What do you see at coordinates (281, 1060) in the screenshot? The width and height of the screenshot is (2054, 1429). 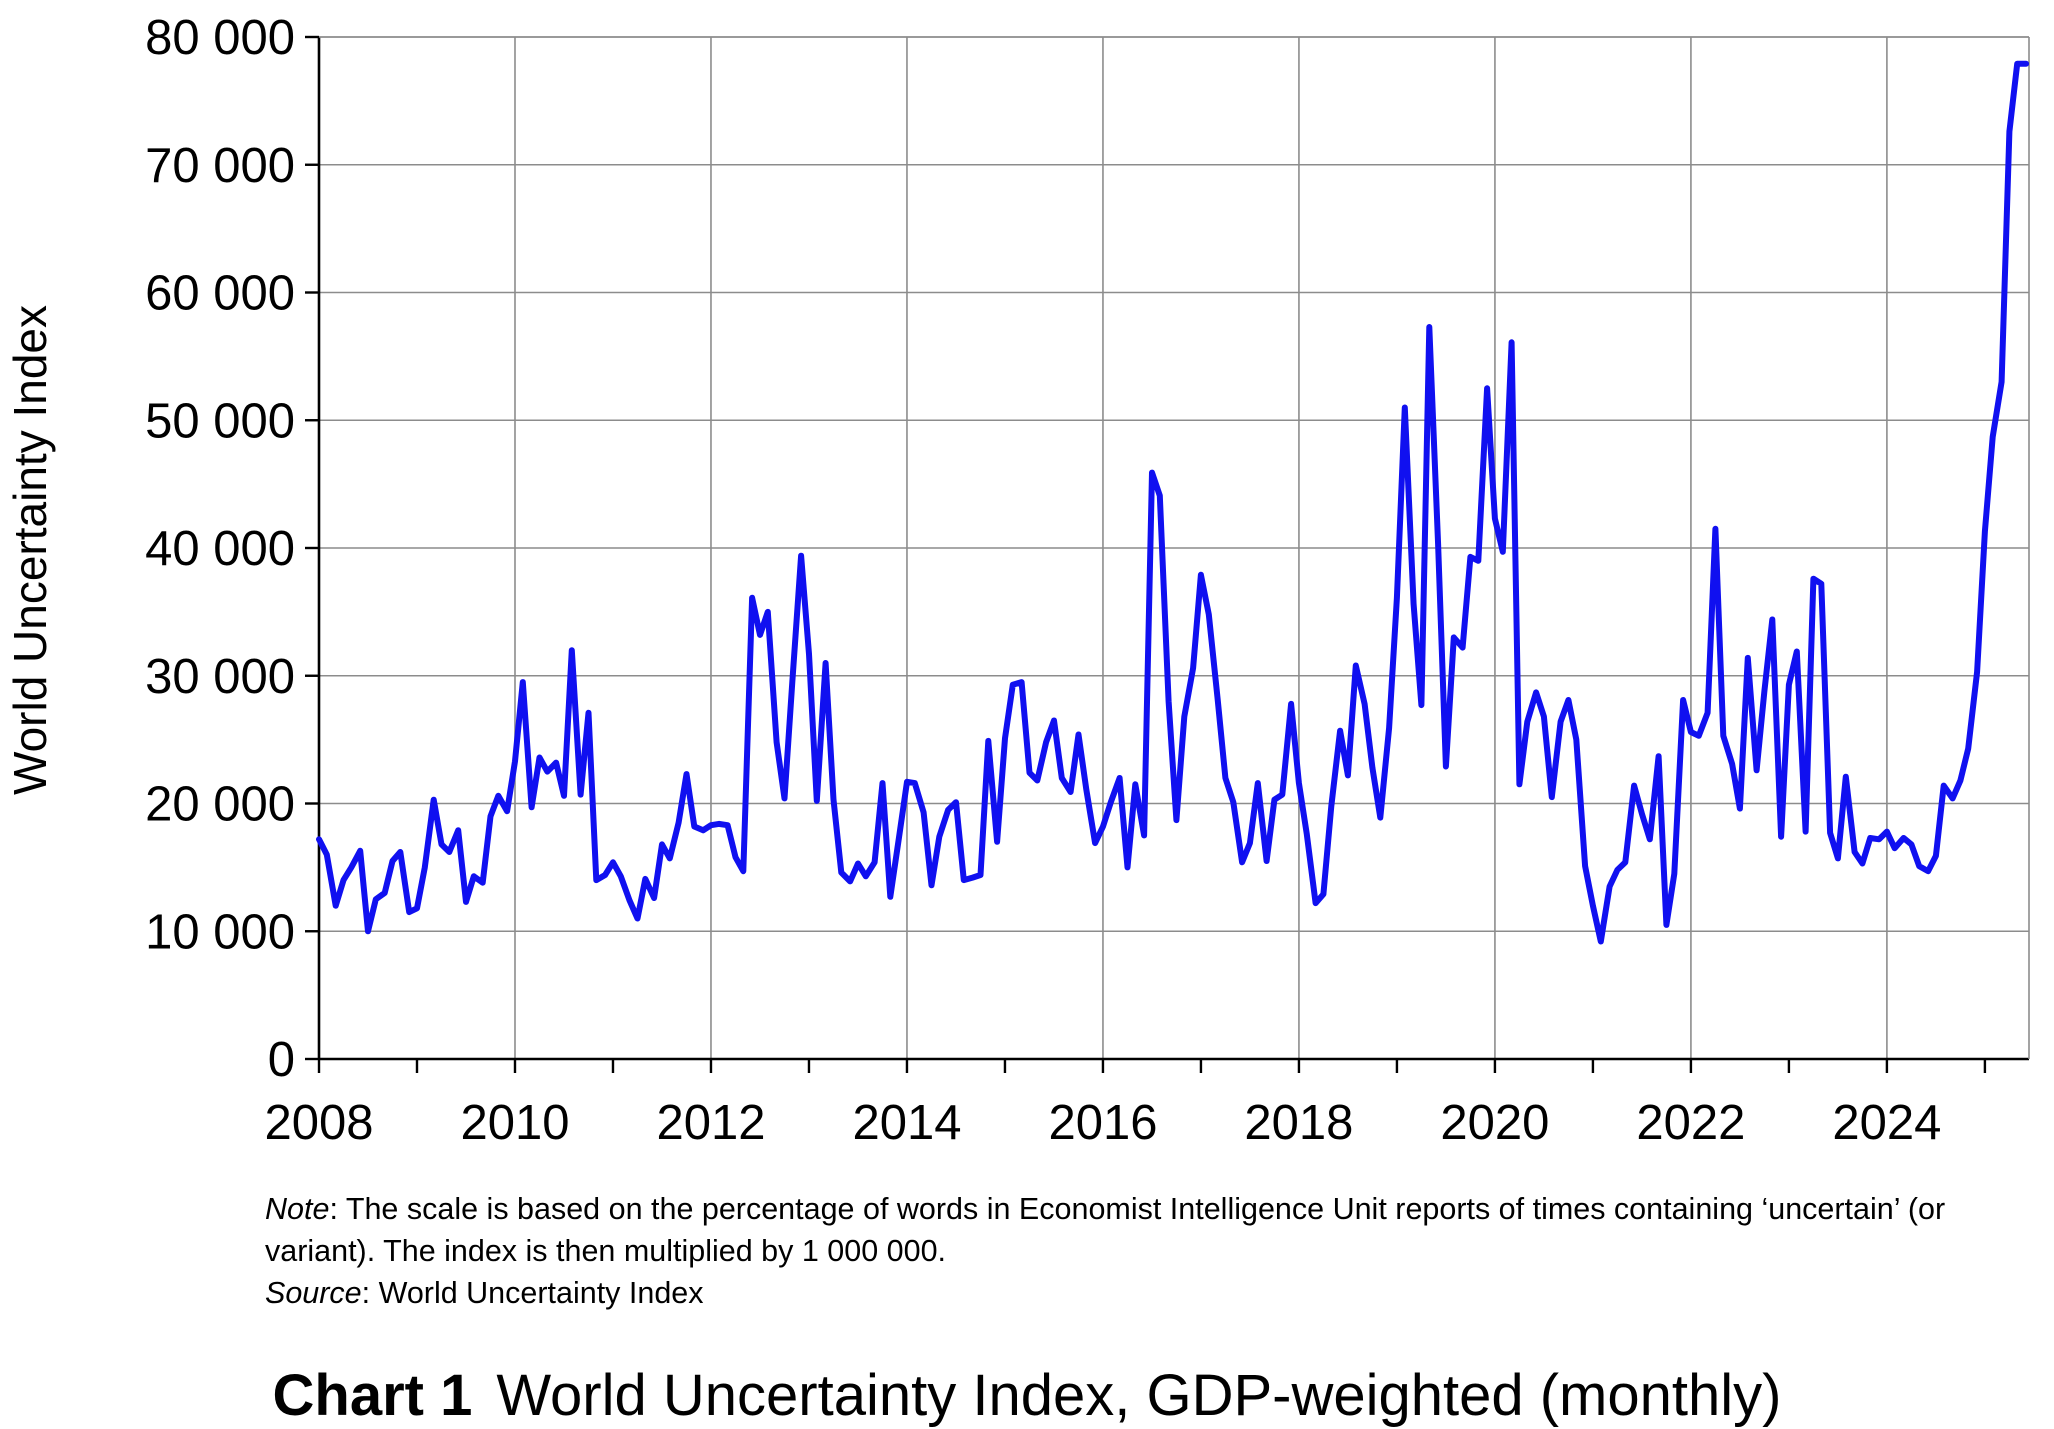 I see `y-tick-label: 0` at bounding box center [281, 1060].